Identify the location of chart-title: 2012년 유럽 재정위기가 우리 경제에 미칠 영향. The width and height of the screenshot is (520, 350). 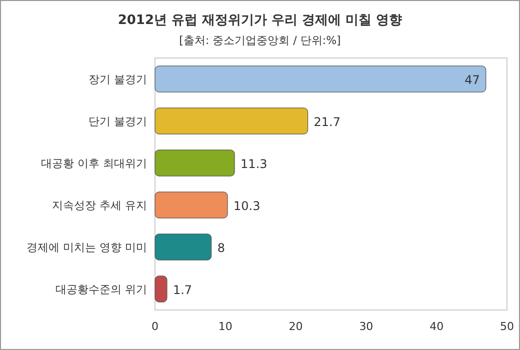
(260, 20).